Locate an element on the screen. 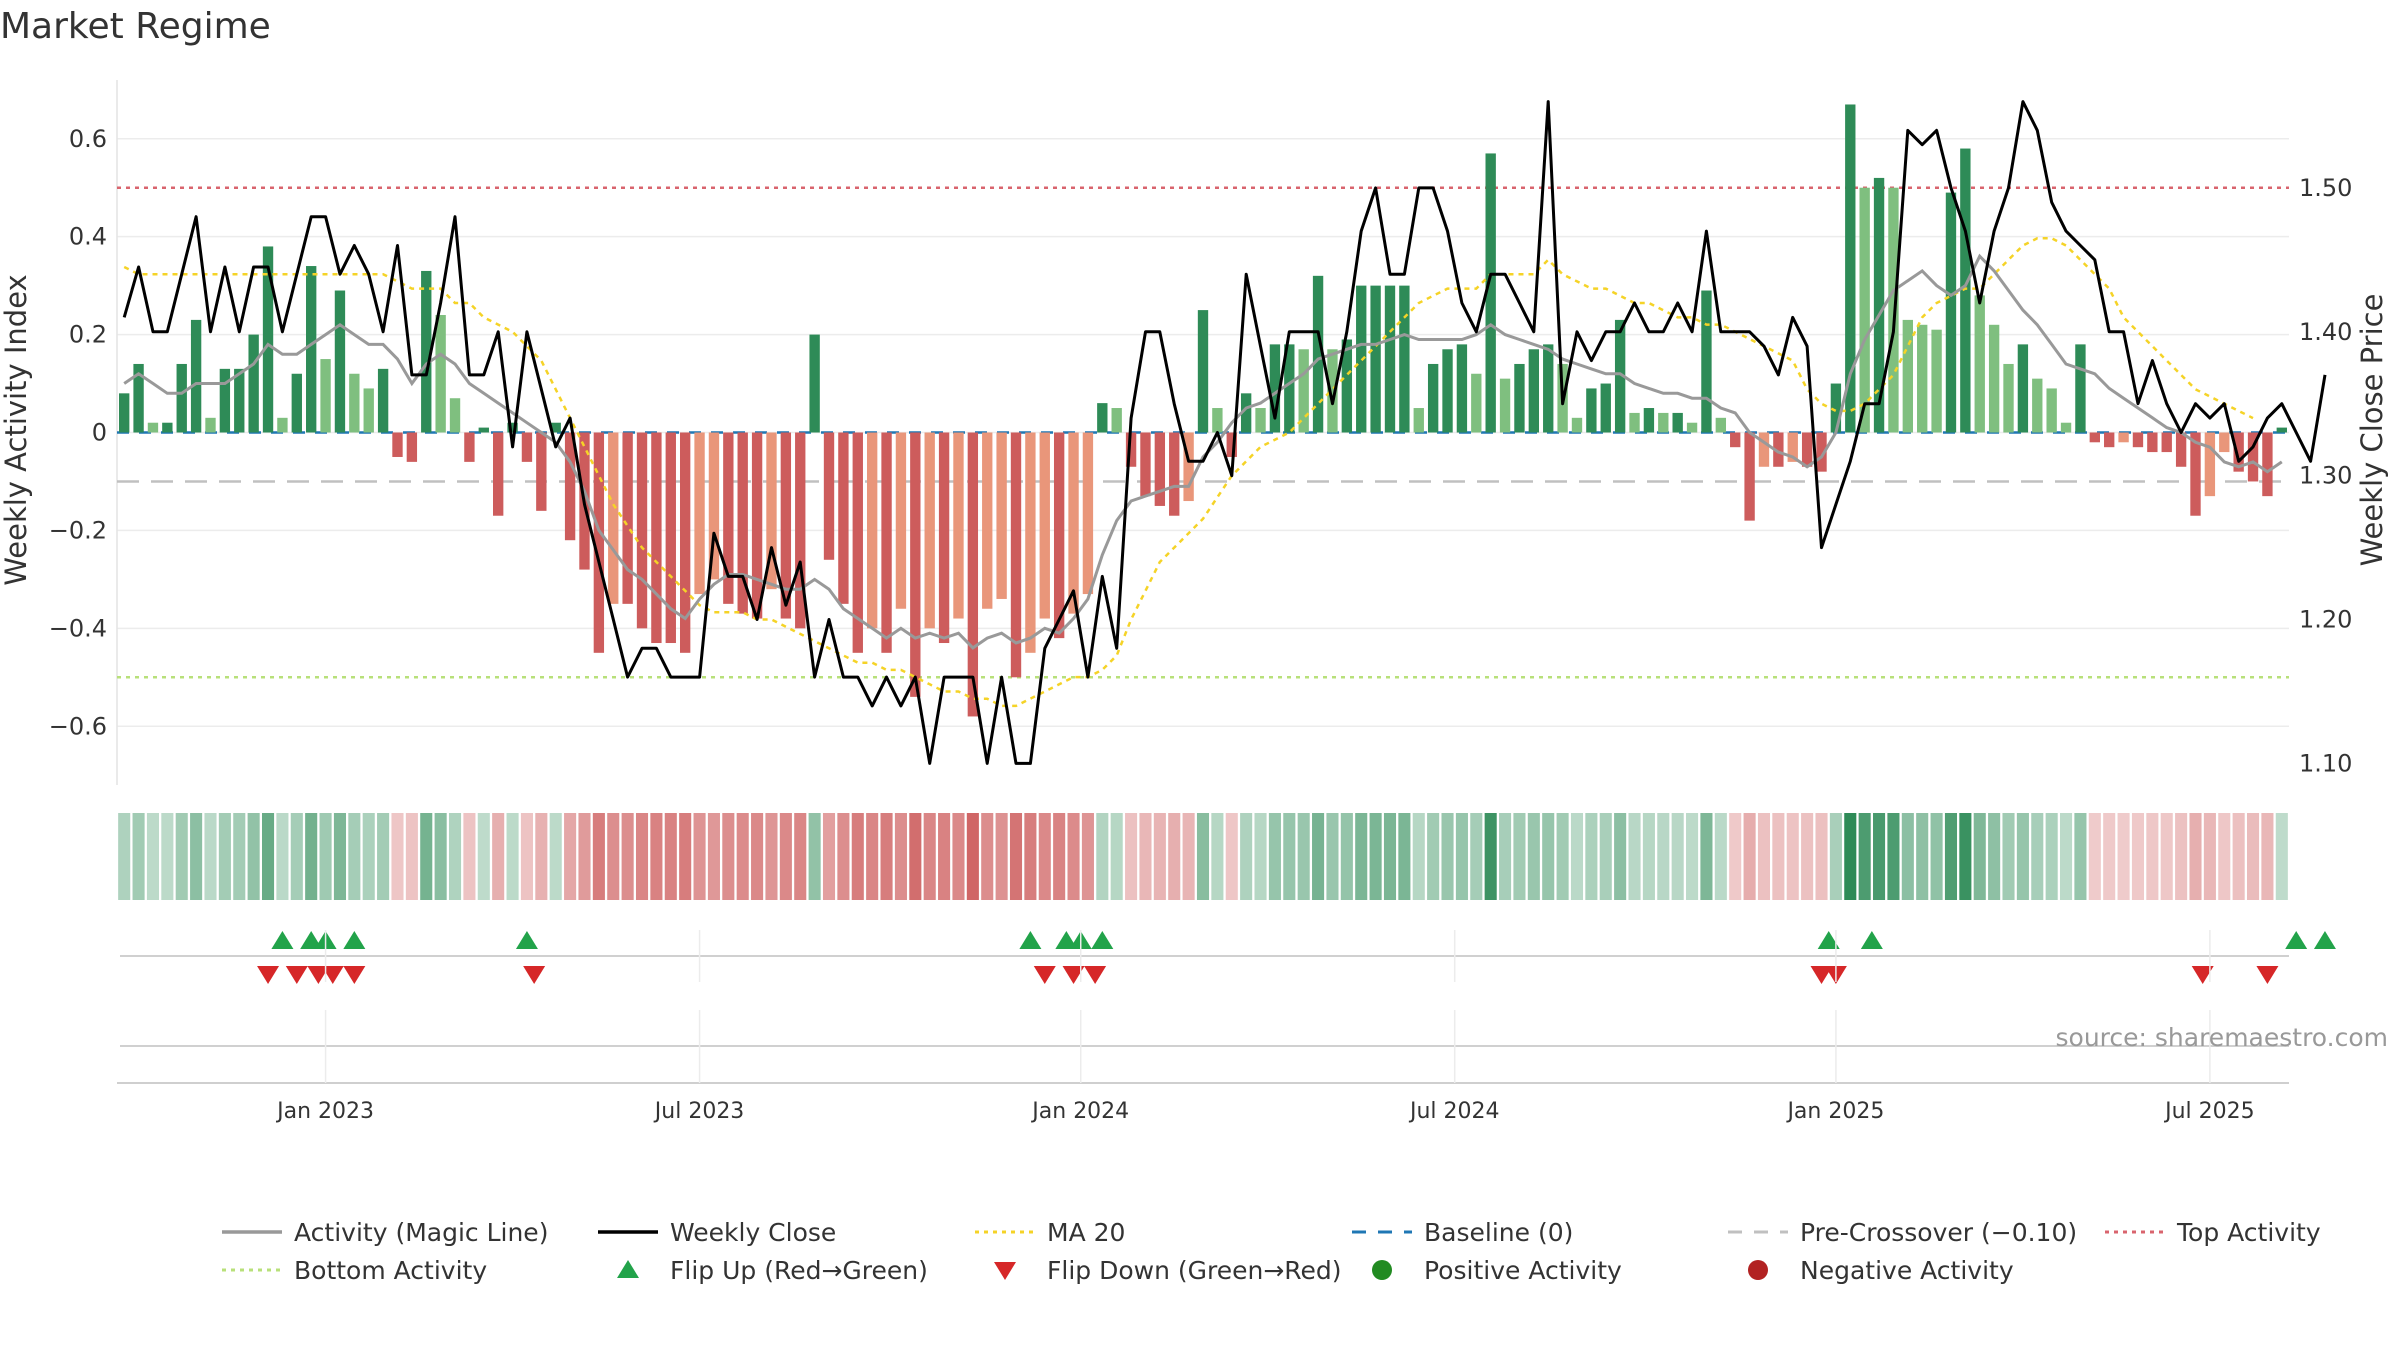 The width and height of the screenshot is (2400, 1350). source-label: source: sharemaestro.com is located at coordinates (2222, 1037).